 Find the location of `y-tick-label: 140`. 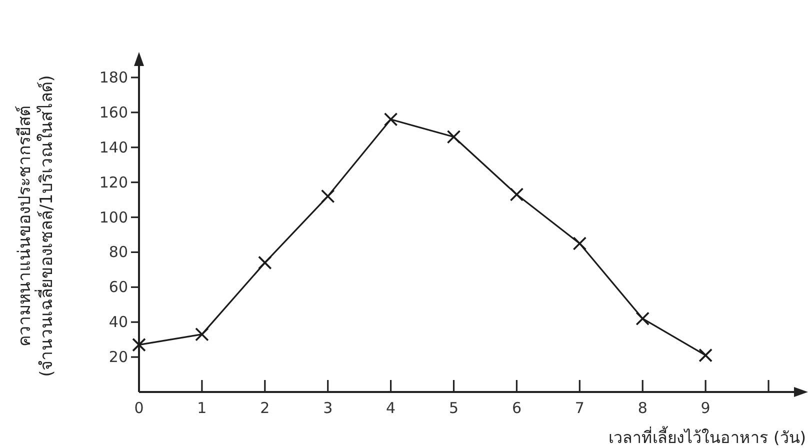

y-tick-label: 140 is located at coordinates (113, 147).